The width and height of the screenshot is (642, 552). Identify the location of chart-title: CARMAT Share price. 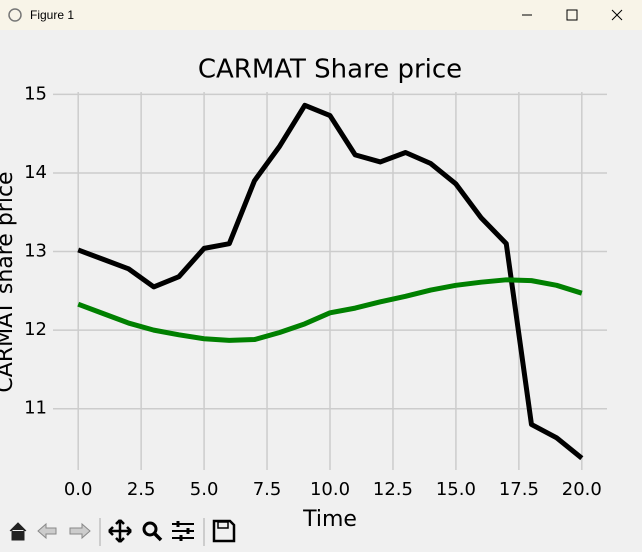
(330, 70).